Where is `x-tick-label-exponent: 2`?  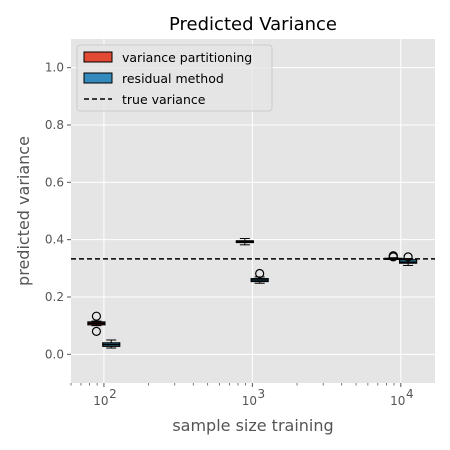 x-tick-label-exponent: 2 is located at coordinates (113, 394).